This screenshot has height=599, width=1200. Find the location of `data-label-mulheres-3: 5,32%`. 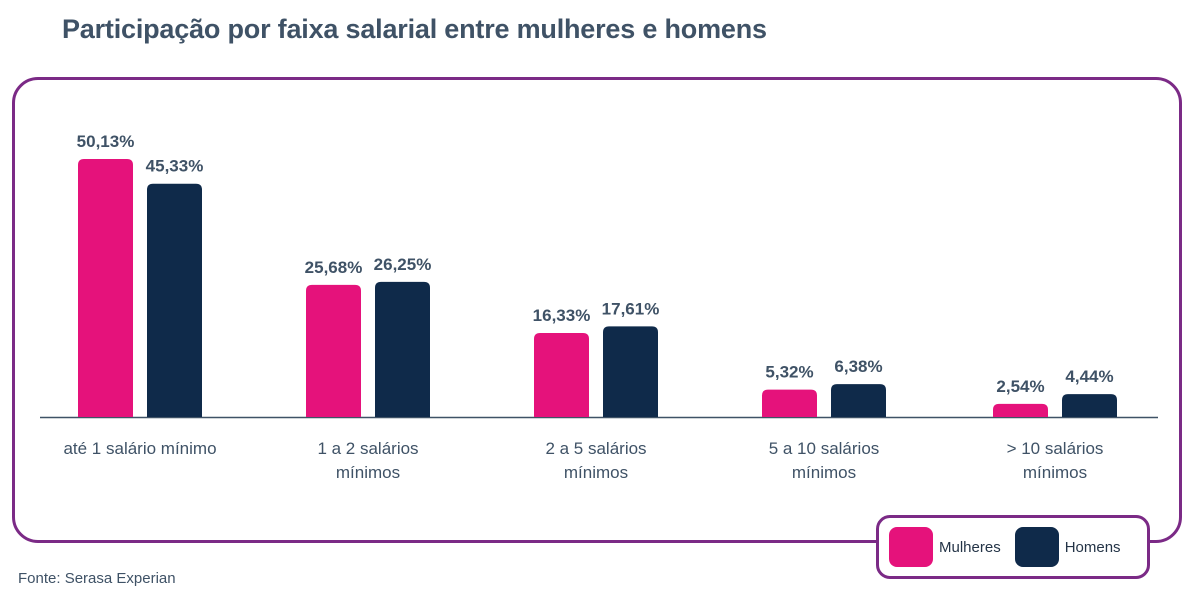

data-label-mulheres-3: 5,32% is located at coordinates (789, 372).